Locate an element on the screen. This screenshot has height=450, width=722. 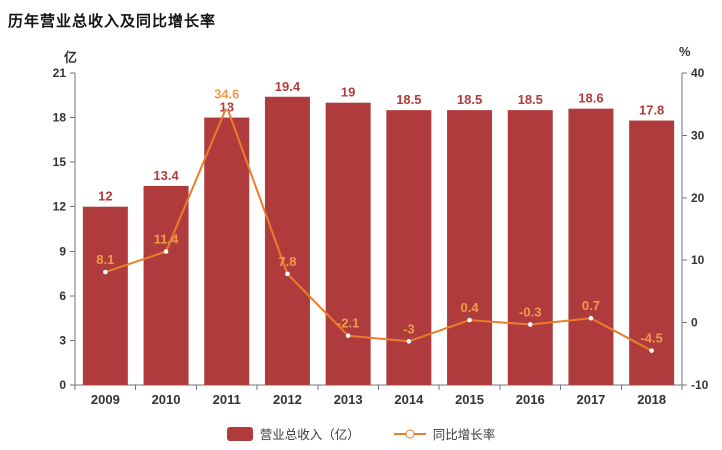
growth-value: -4.5 is located at coordinates (651, 338).